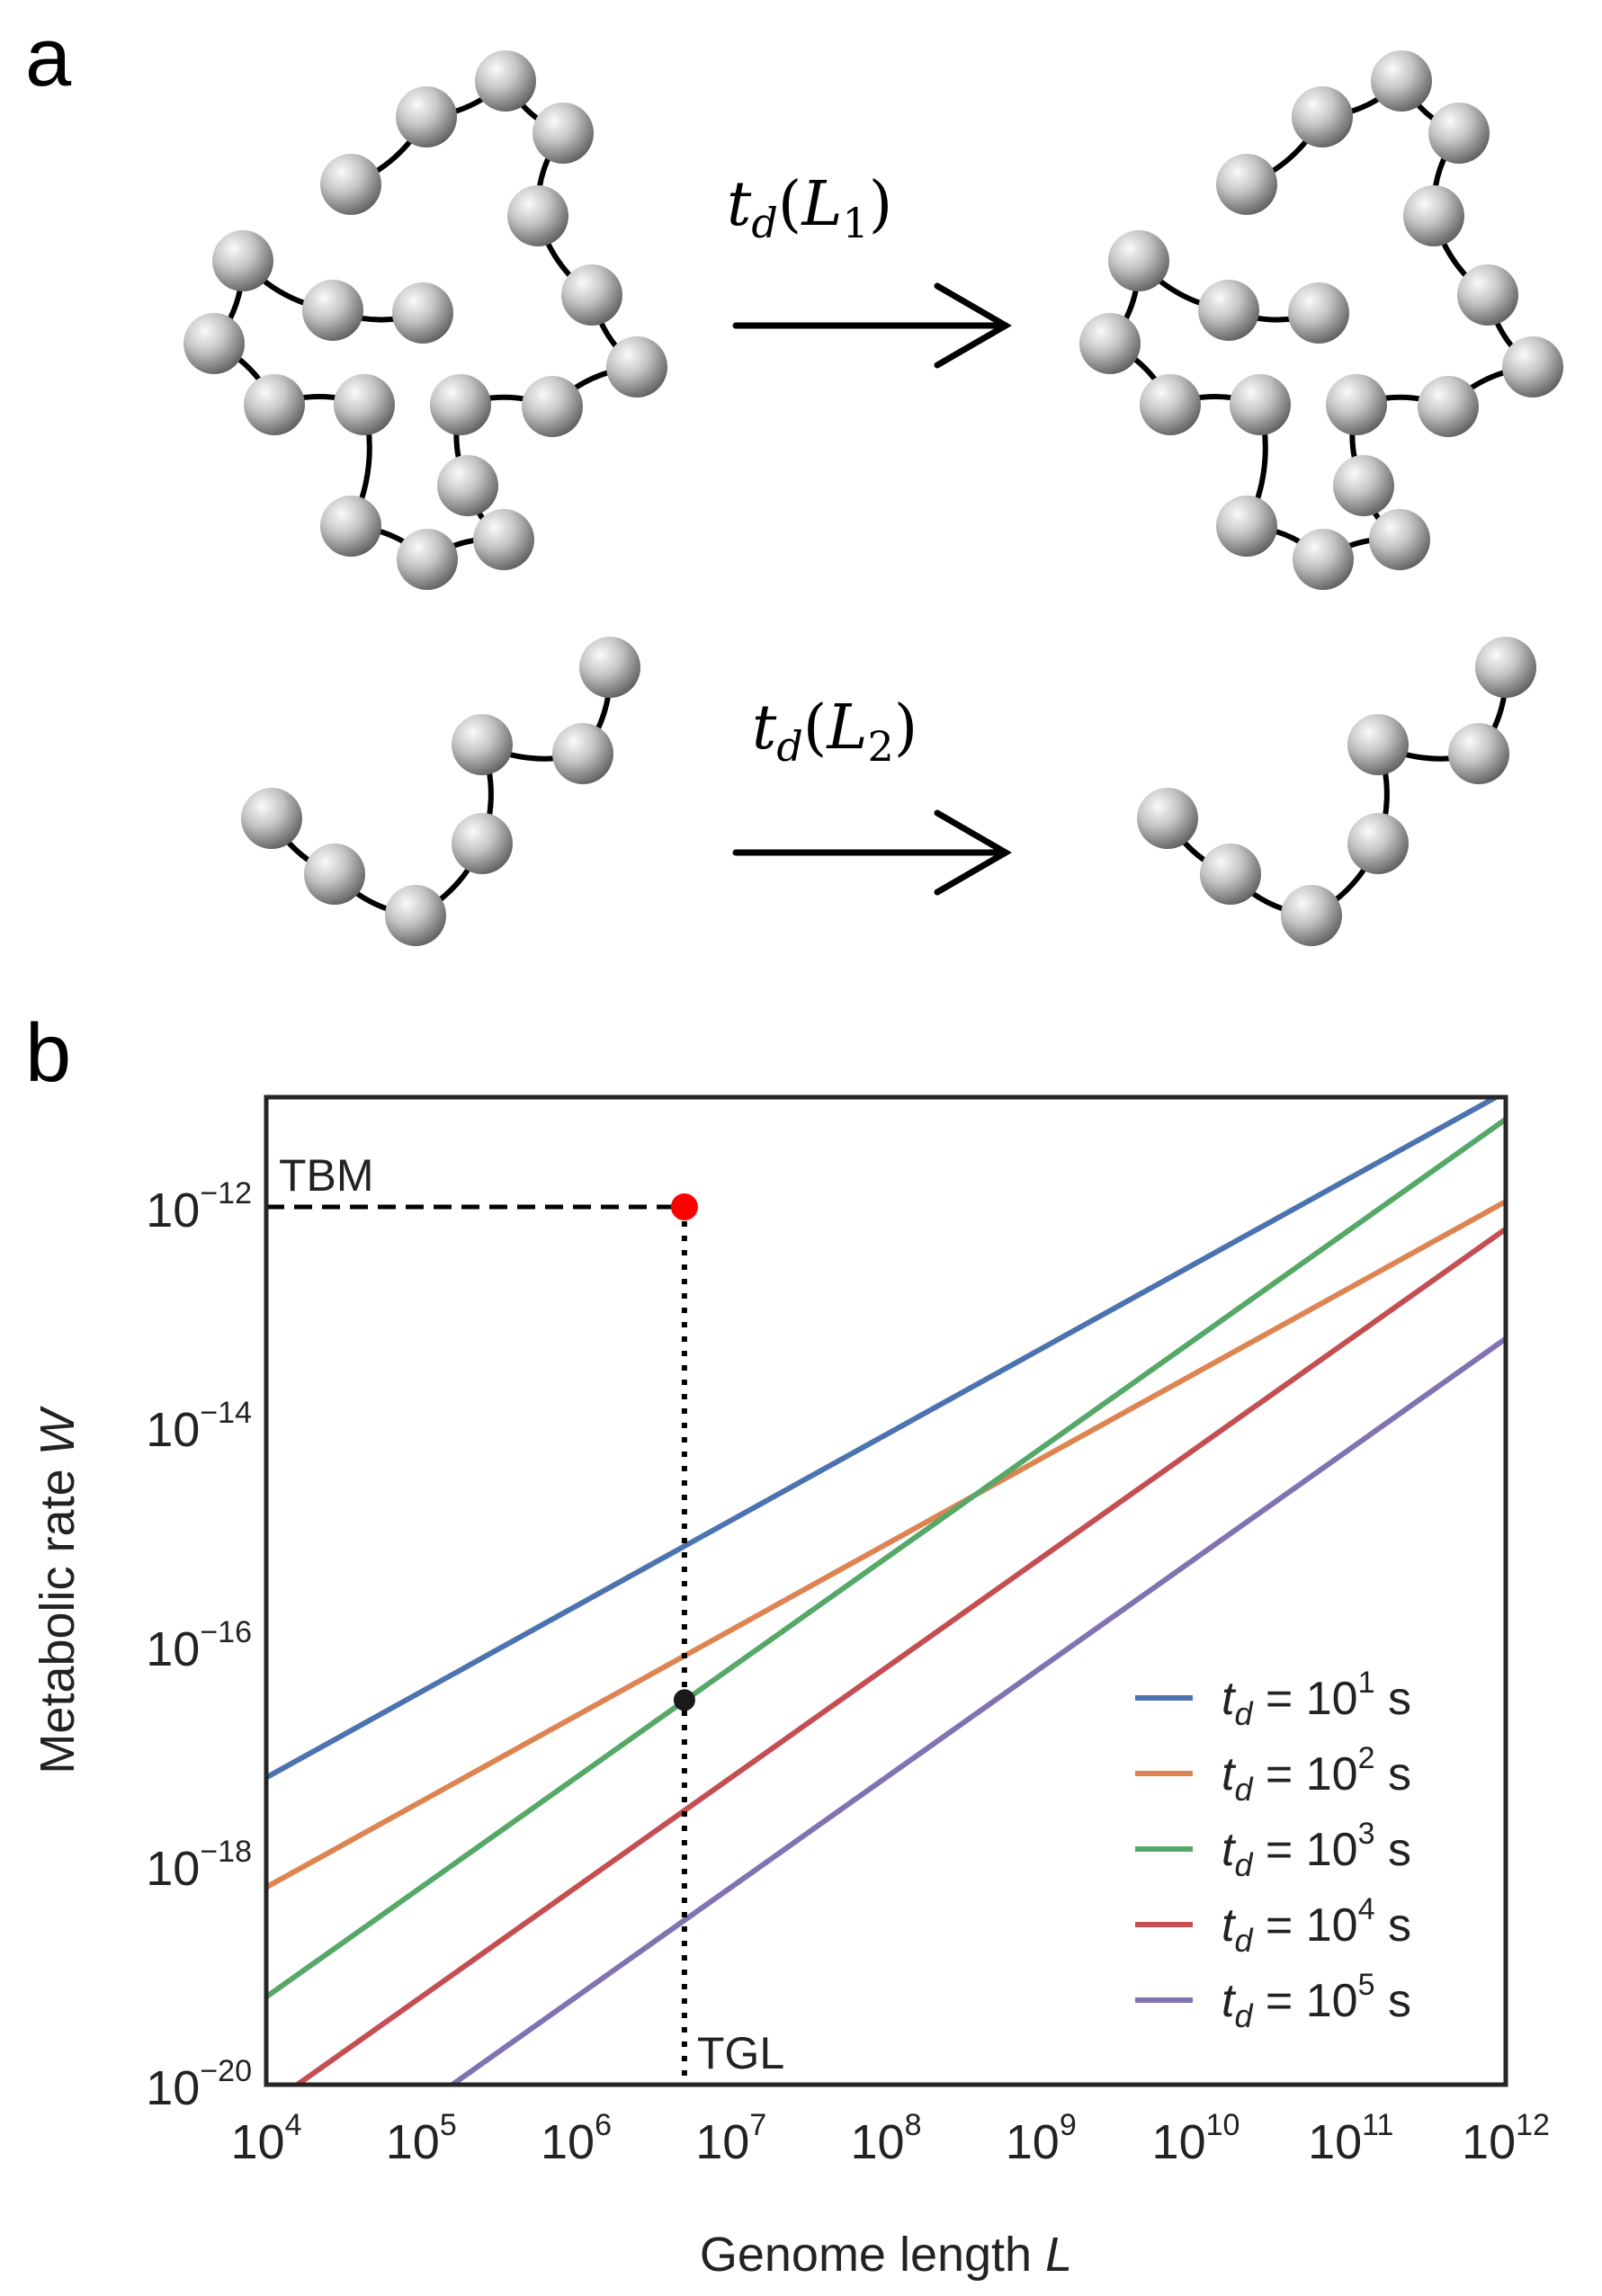 Image resolution: width=1602 pixels, height=2296 pixels. What do you see at coordinates (886, 2255) in the screenshot?
I see `x-axis-label: Genome length L` at bounding box center [886, 2255].